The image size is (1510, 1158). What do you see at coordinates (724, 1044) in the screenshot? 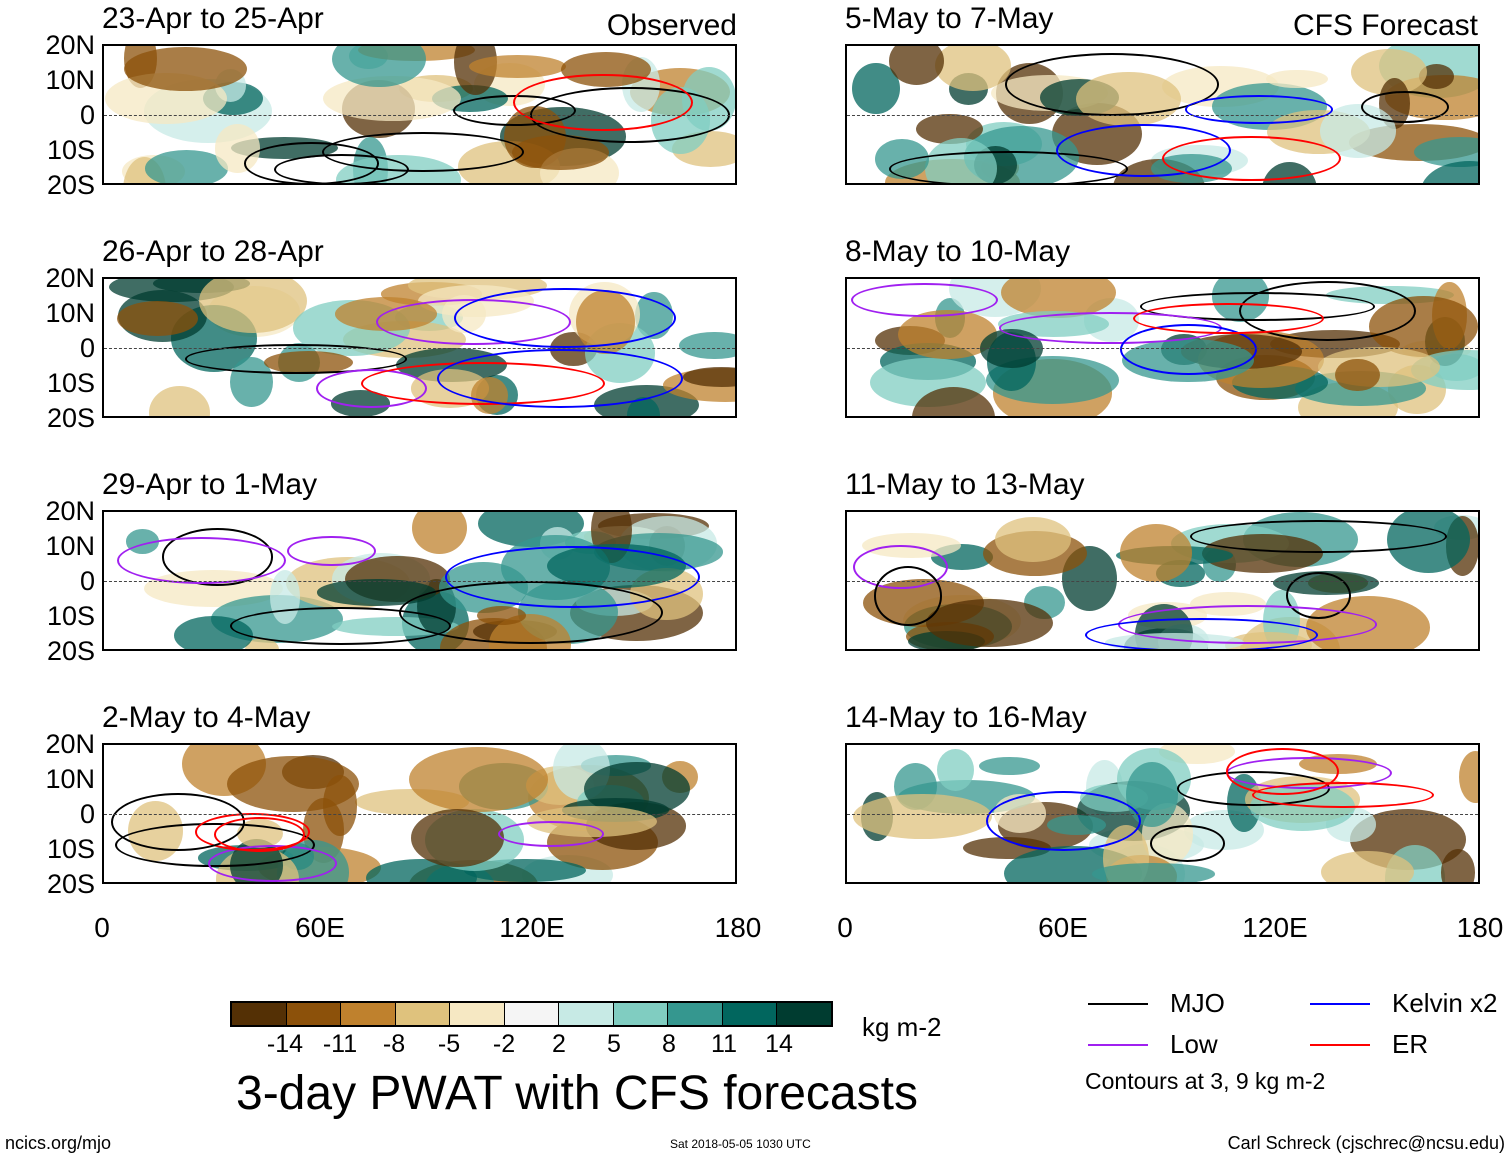
I see `colorbar-tick: 11` at bounding box center [724, 1044].